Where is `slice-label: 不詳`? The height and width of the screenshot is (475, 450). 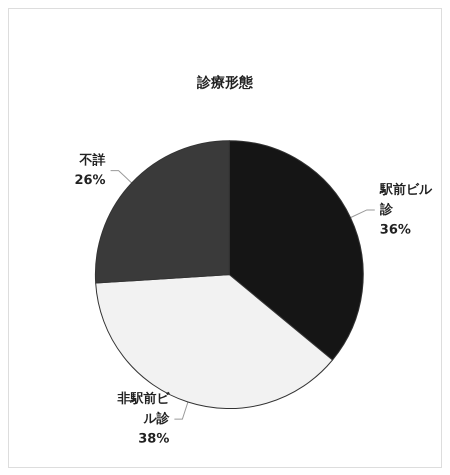
slice-label: 不詳 is located at coordinates (92, 160).